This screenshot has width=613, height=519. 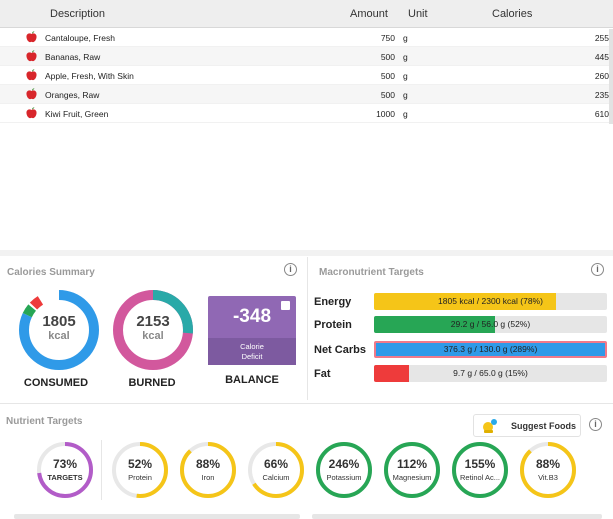 I want to click on food-calories: 445, so click(x=601, y=57).